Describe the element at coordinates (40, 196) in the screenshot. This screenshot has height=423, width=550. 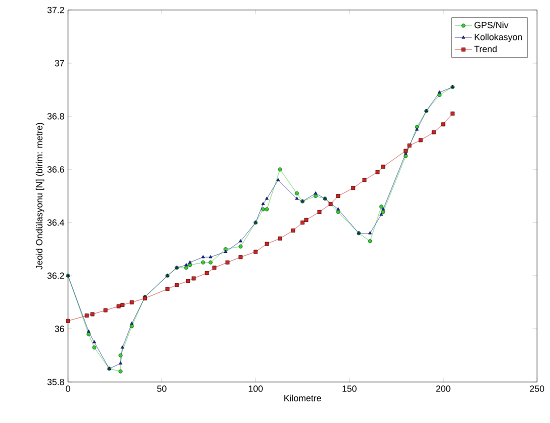
I see `y-axis-title: Jeoid Ondülasyonu [N] (birim: metre)` at that location.